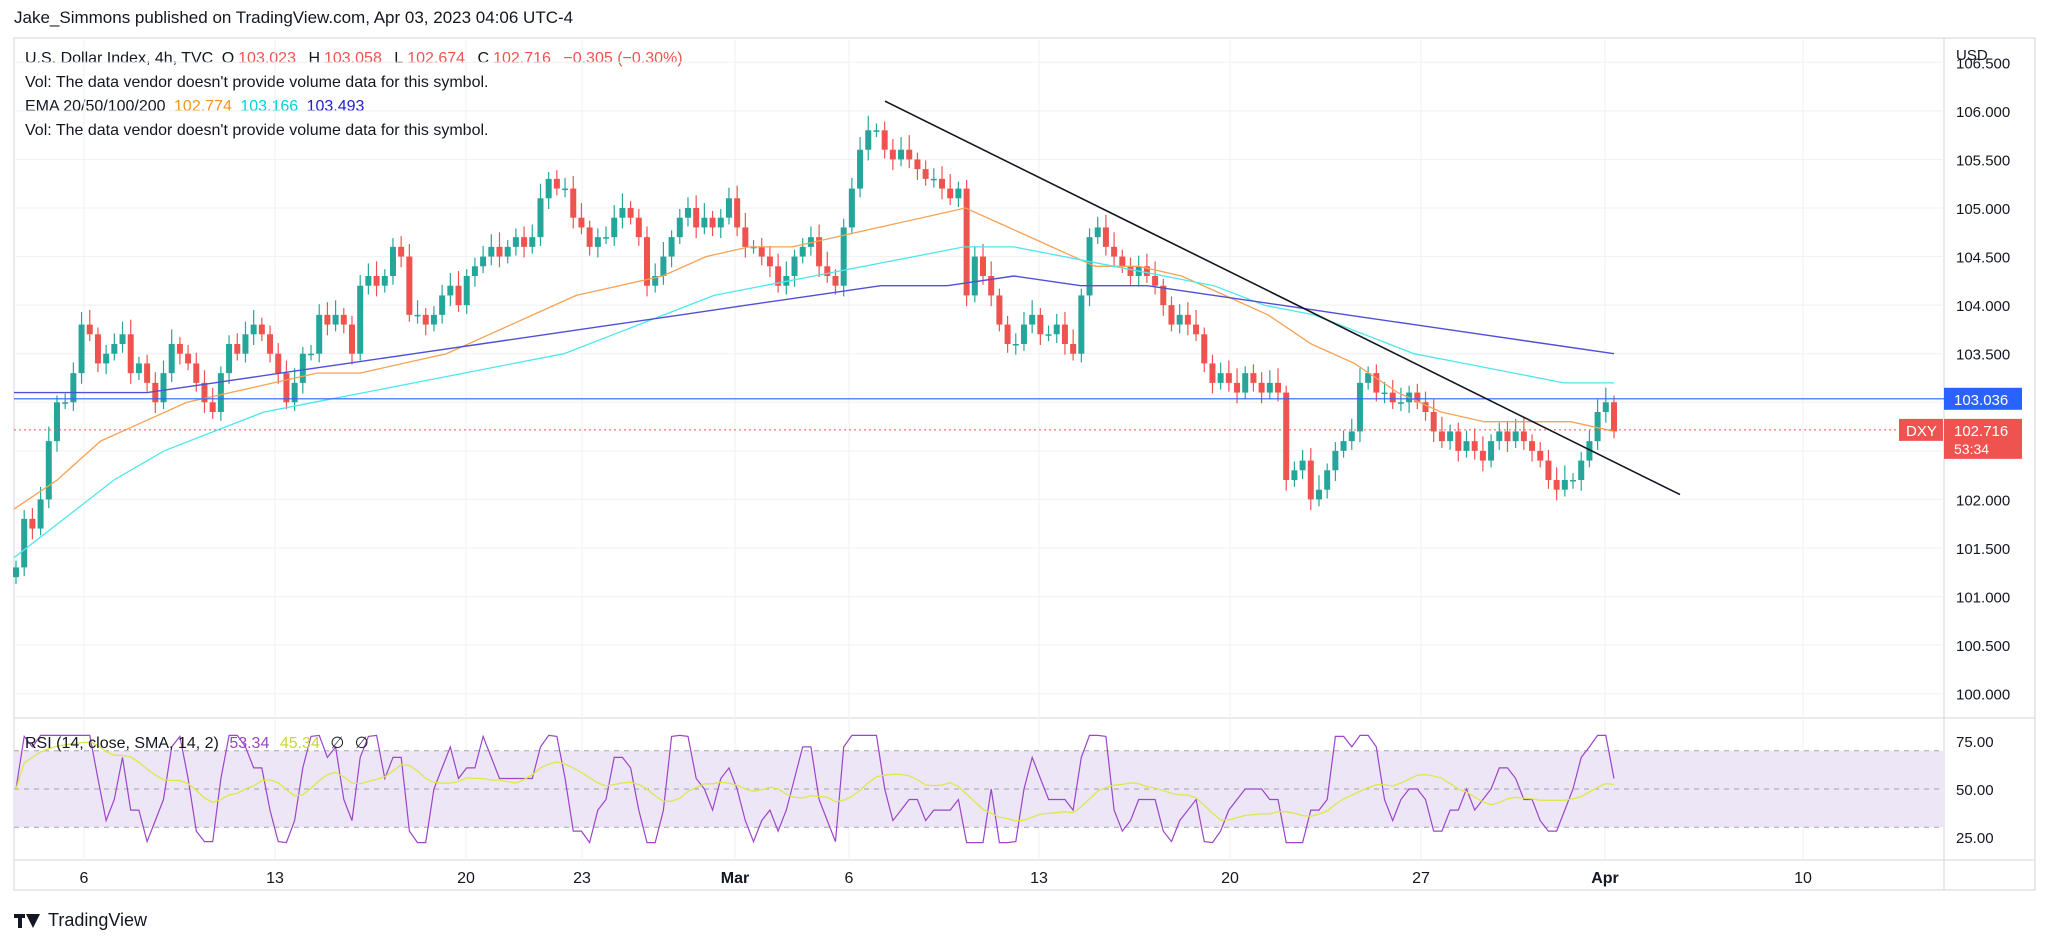 This screenshot has width=2048, height=945. What do you see at coordinates (1983, 258) in the screenshot?
I see `y-tick-label: 104.500` at bounding box center [1983, 258].